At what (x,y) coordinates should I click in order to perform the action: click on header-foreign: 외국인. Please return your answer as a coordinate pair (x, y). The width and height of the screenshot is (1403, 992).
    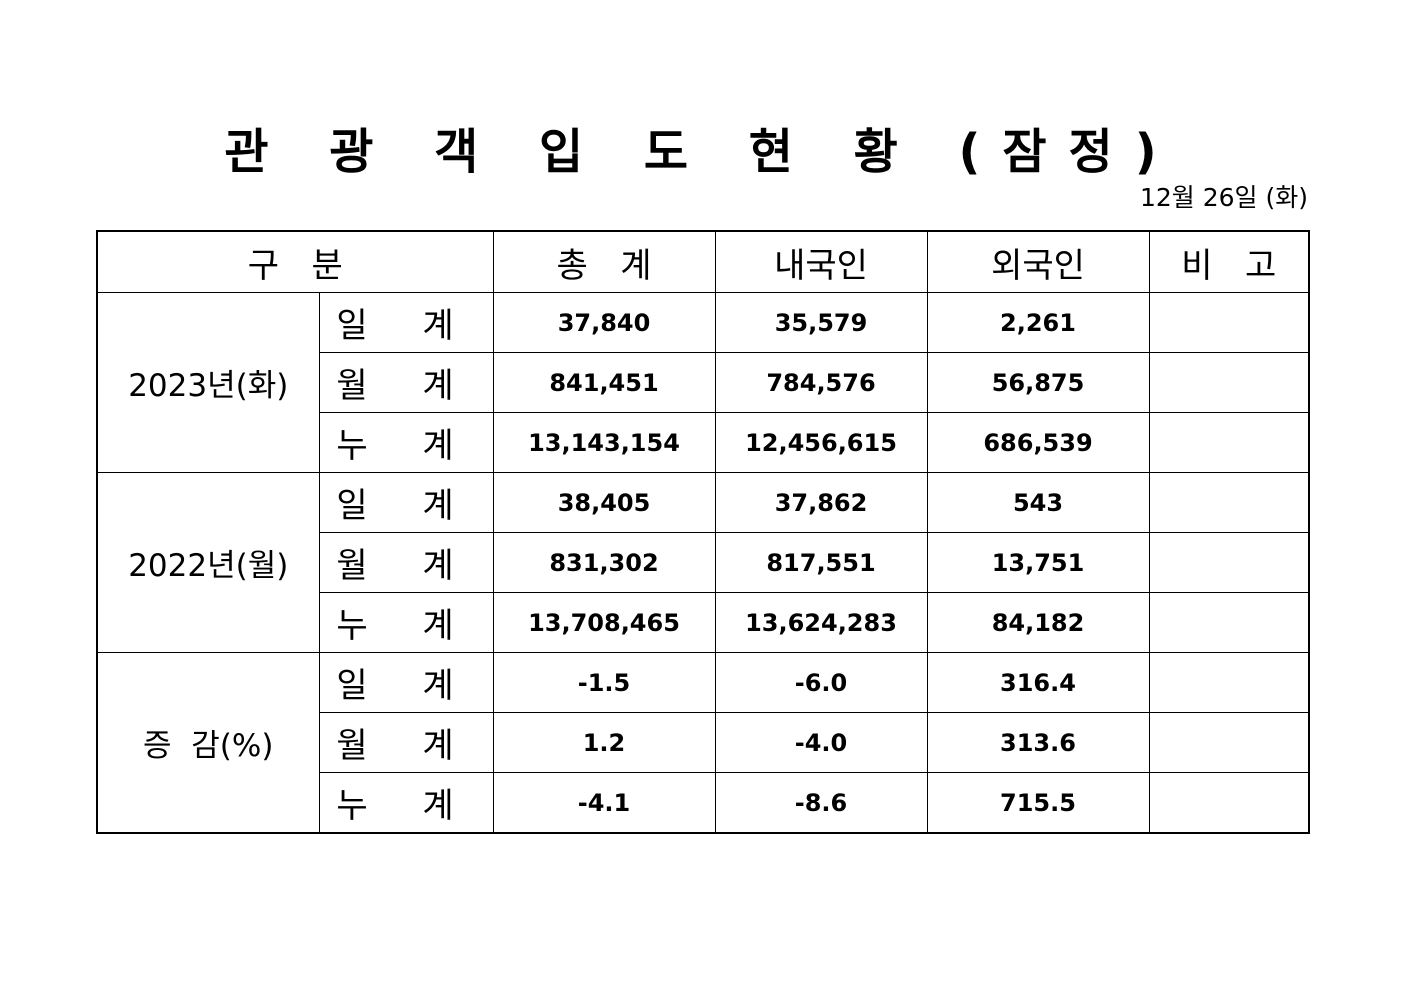
    Looking at the image, I should click on (1038, 261).